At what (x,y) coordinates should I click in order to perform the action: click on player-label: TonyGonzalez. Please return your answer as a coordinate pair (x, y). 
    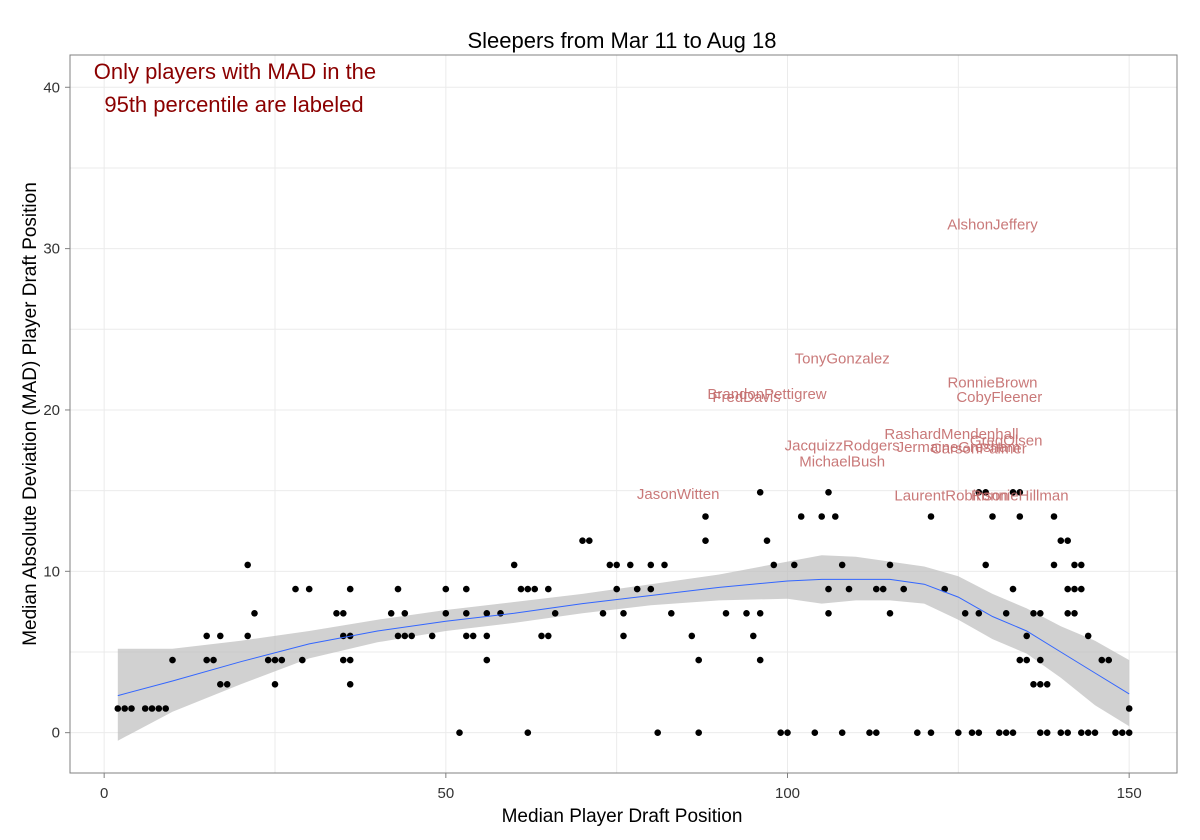
    Looking at the image, I should click on (842, 358).